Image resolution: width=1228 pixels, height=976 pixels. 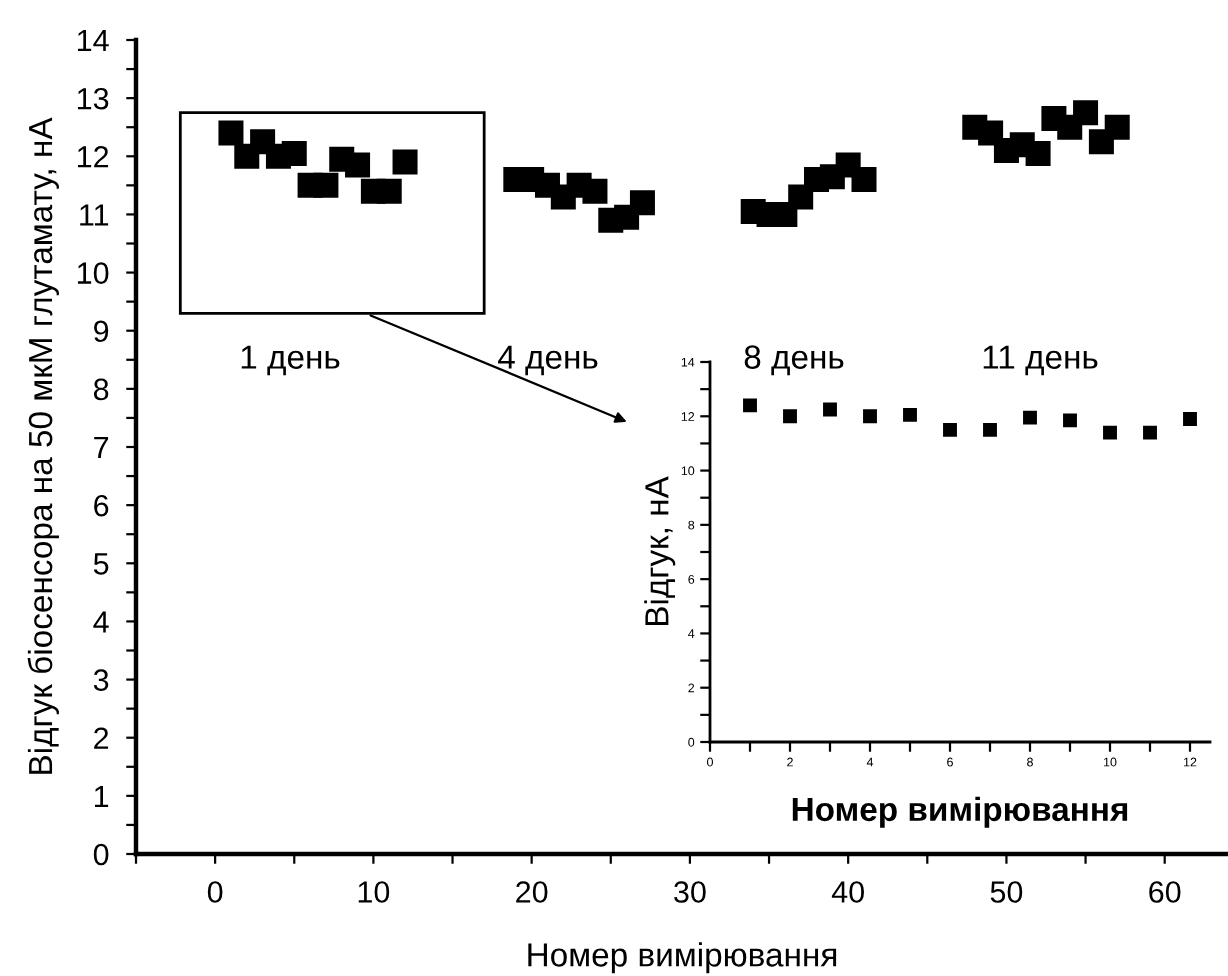 What do you see at coordinates (101, 796) in the screenshot?
I see `y-tick-label: 1` at bounding box center [101, 796].